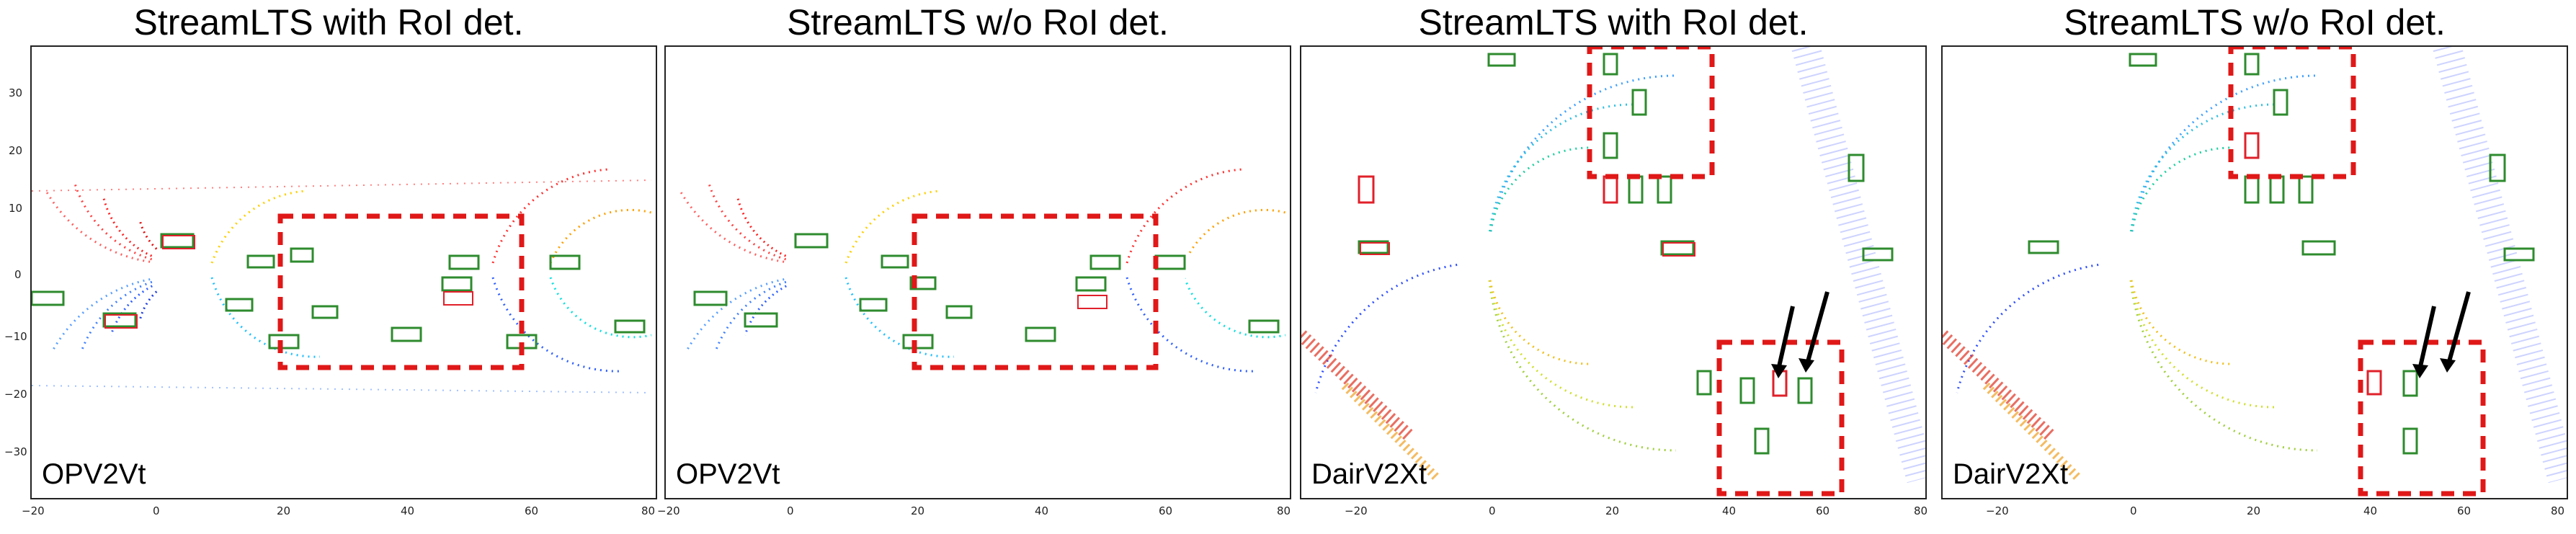 The image size is (2576, 534). What do you see at coordinates (16, 208) in the screenshot?
I see `y-tick: 10` at bounding box center [16, 208].